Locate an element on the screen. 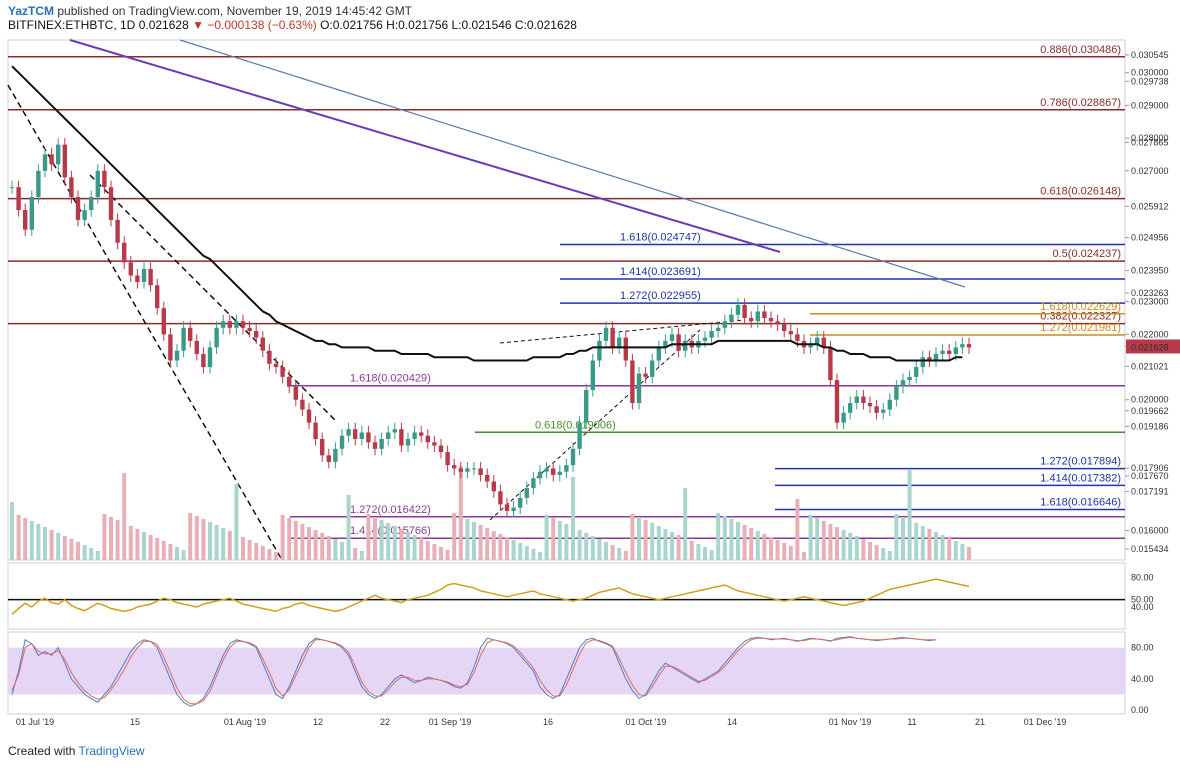 The image size is (1180, 768). price-tick-label: 0.017191 is located at coordinates (1150, 492).